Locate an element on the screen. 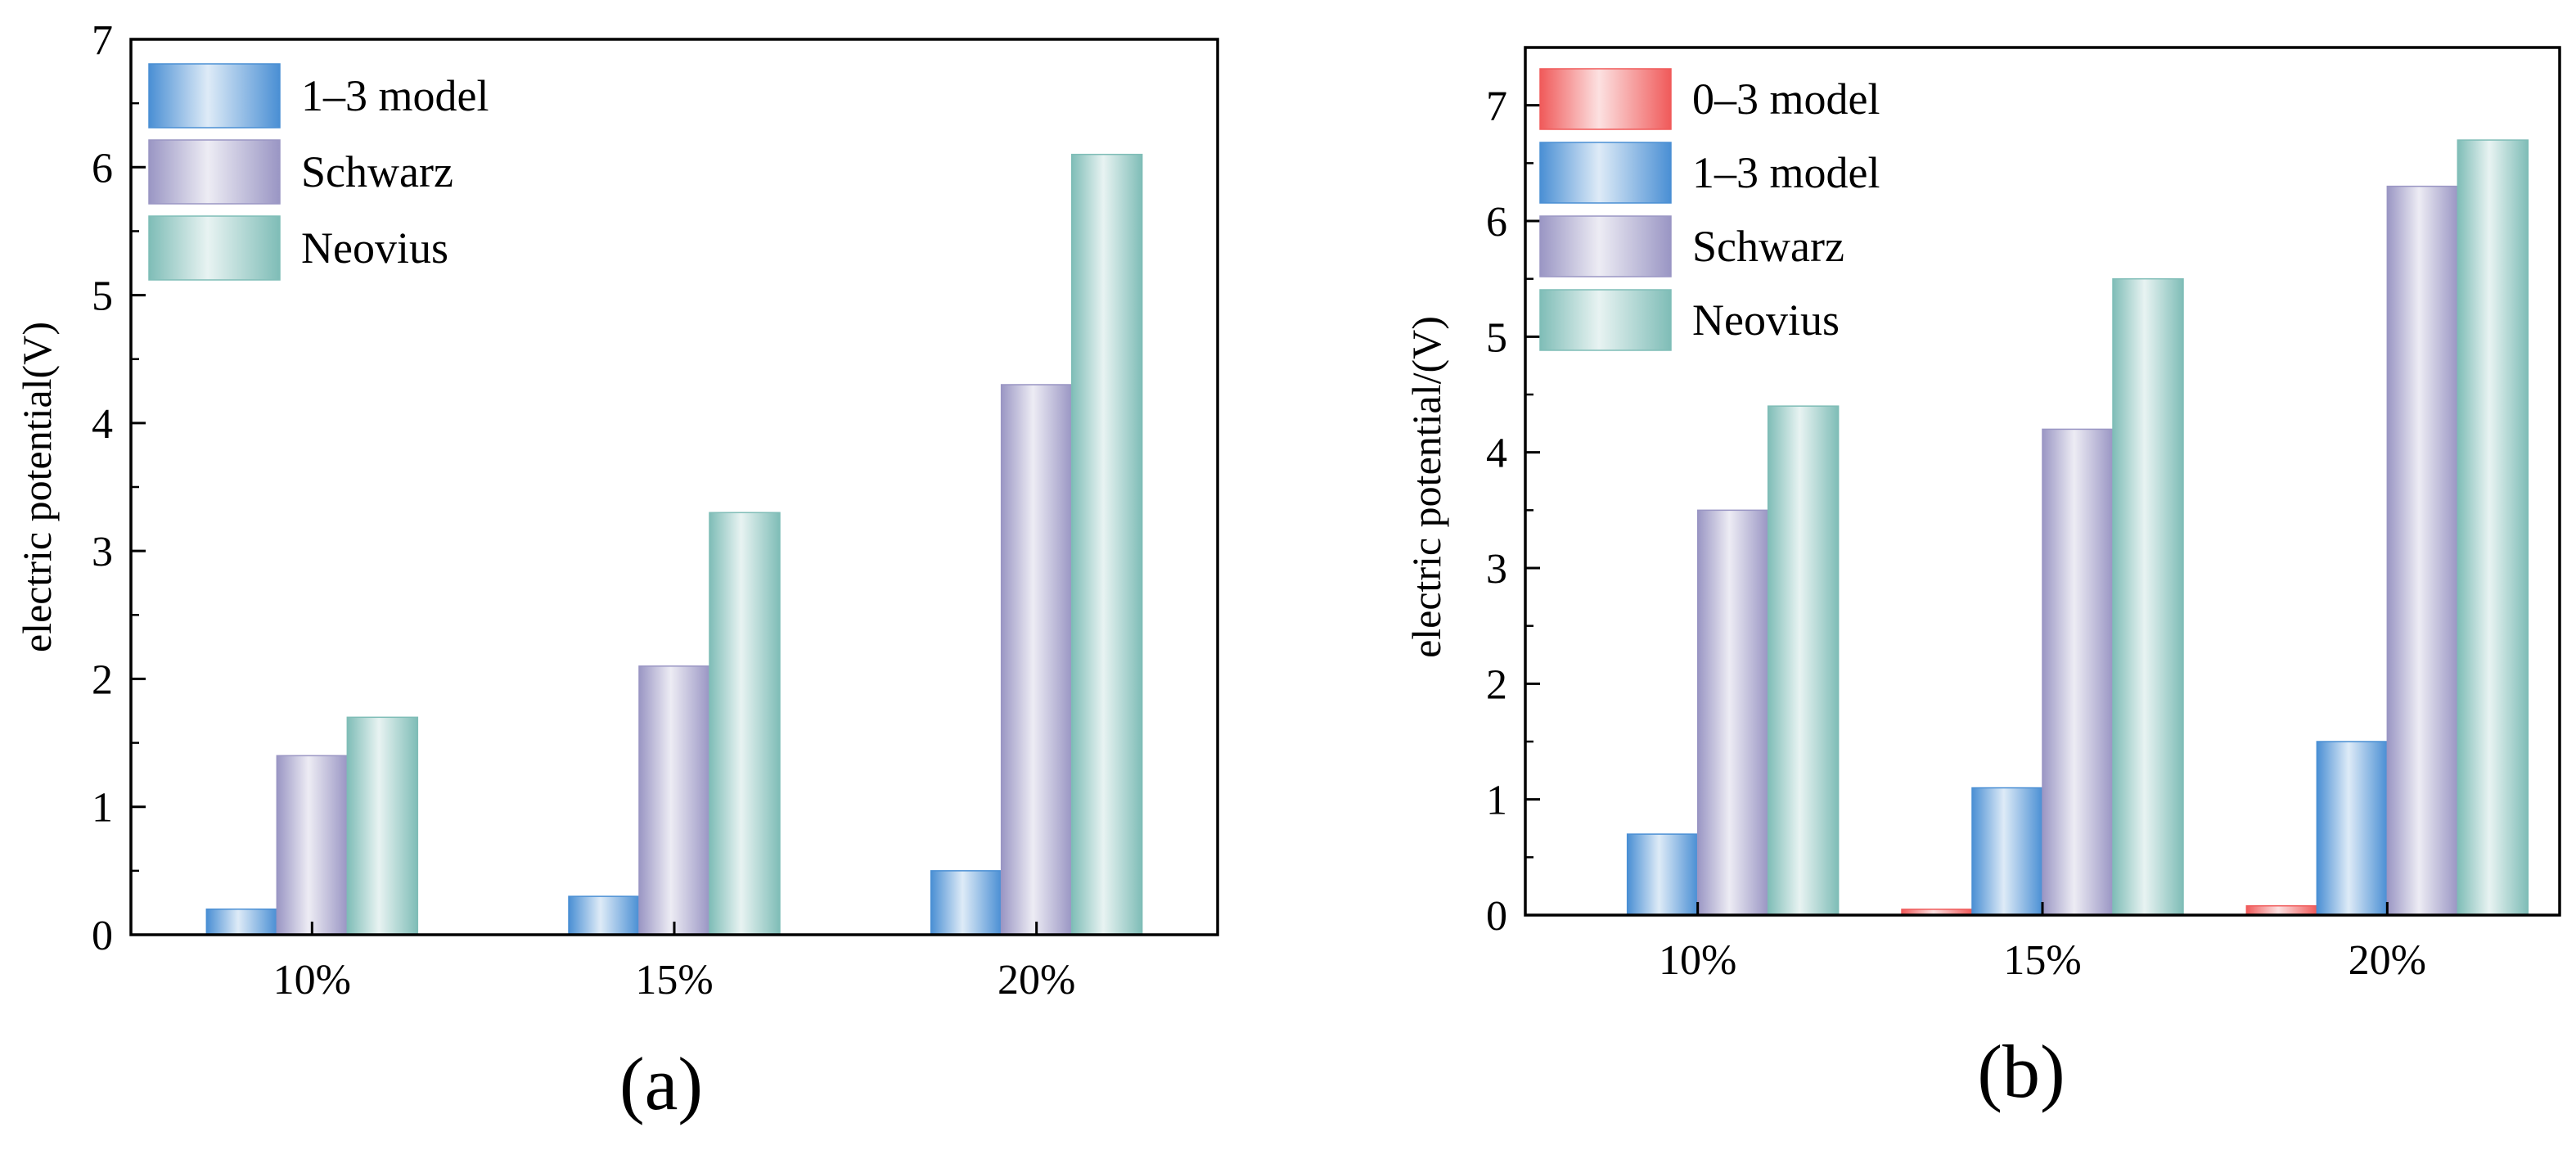  panel-label-a: (a) is located at coordinates (661, 1083).